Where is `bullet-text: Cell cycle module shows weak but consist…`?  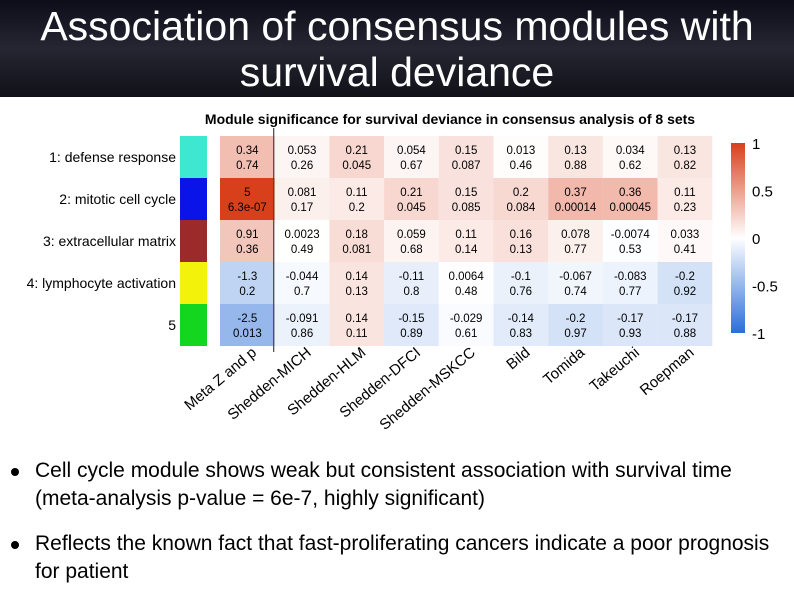 bullet-text: Cell cycle module shows weak but consist… is located at coordinates (383, 484).